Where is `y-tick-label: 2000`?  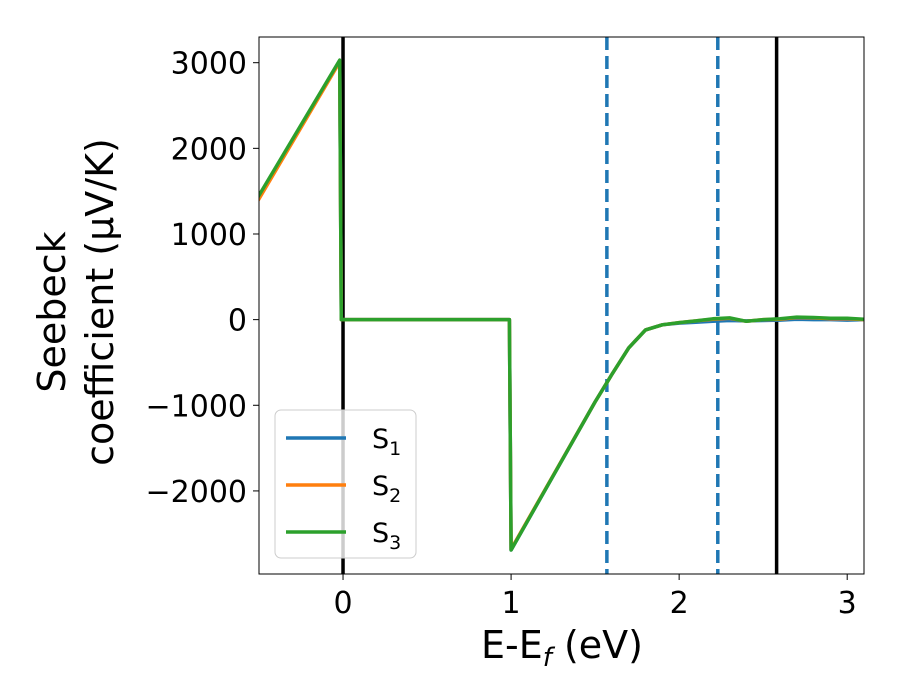
y-tick-label: 2000 is located at coordinates (209, 149).